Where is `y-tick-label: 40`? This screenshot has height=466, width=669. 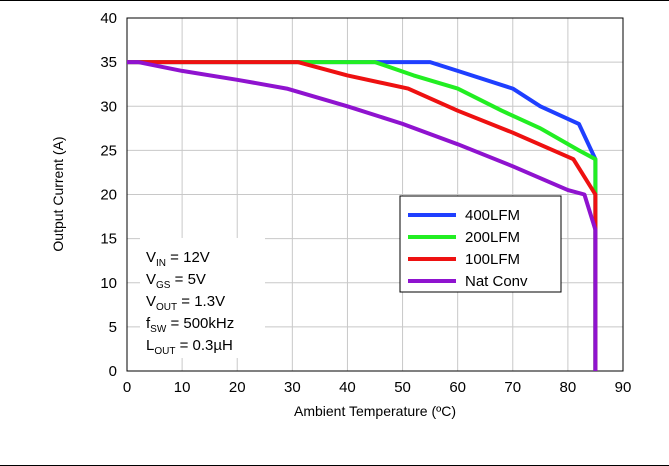 y-tick-label: 40 is located at coordinates (108, 18).